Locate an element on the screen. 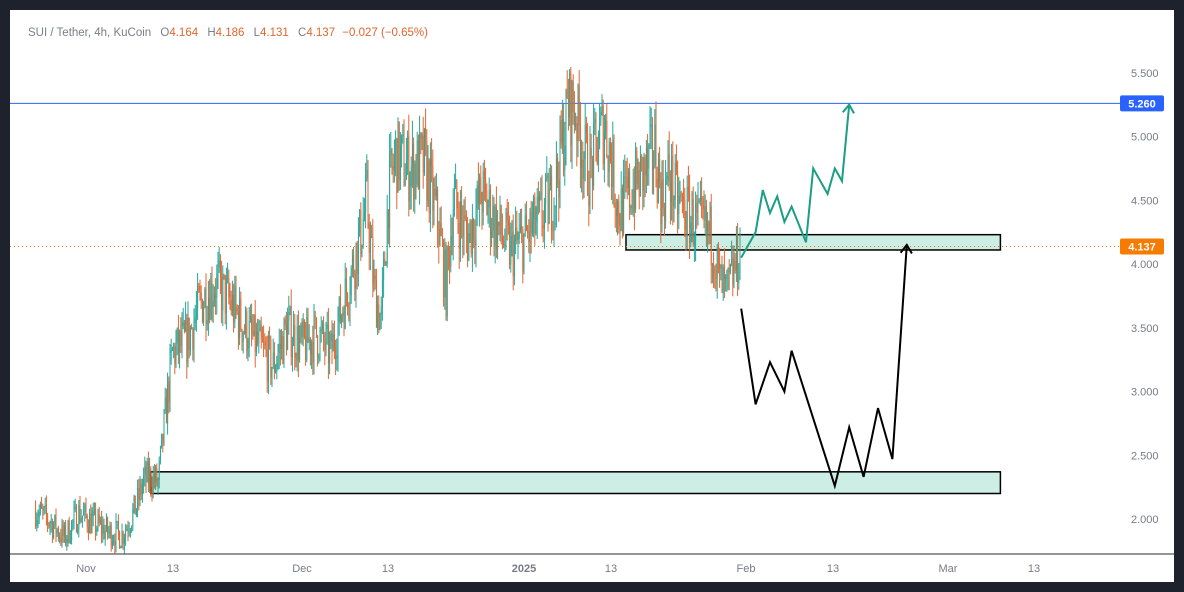  high-label: H is located at coordinates (211, 33).